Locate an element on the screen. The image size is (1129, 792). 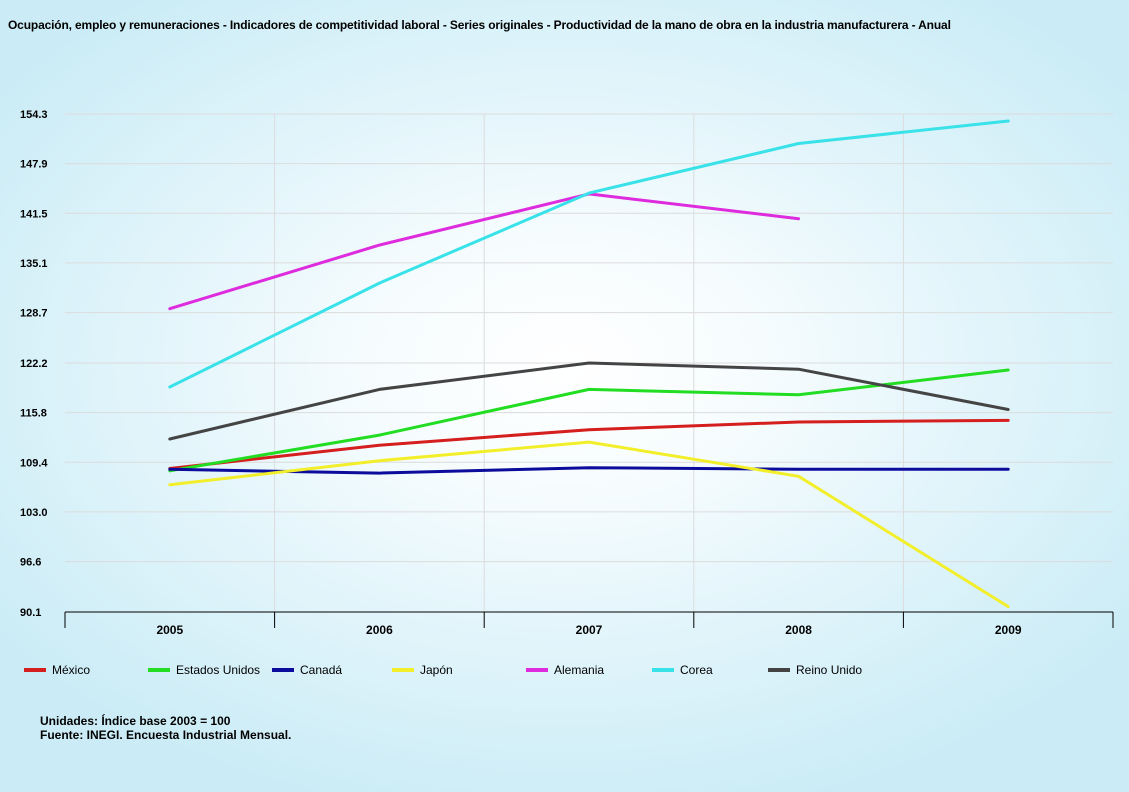
legend-label: Canadá is located at coordinates (321, 670).